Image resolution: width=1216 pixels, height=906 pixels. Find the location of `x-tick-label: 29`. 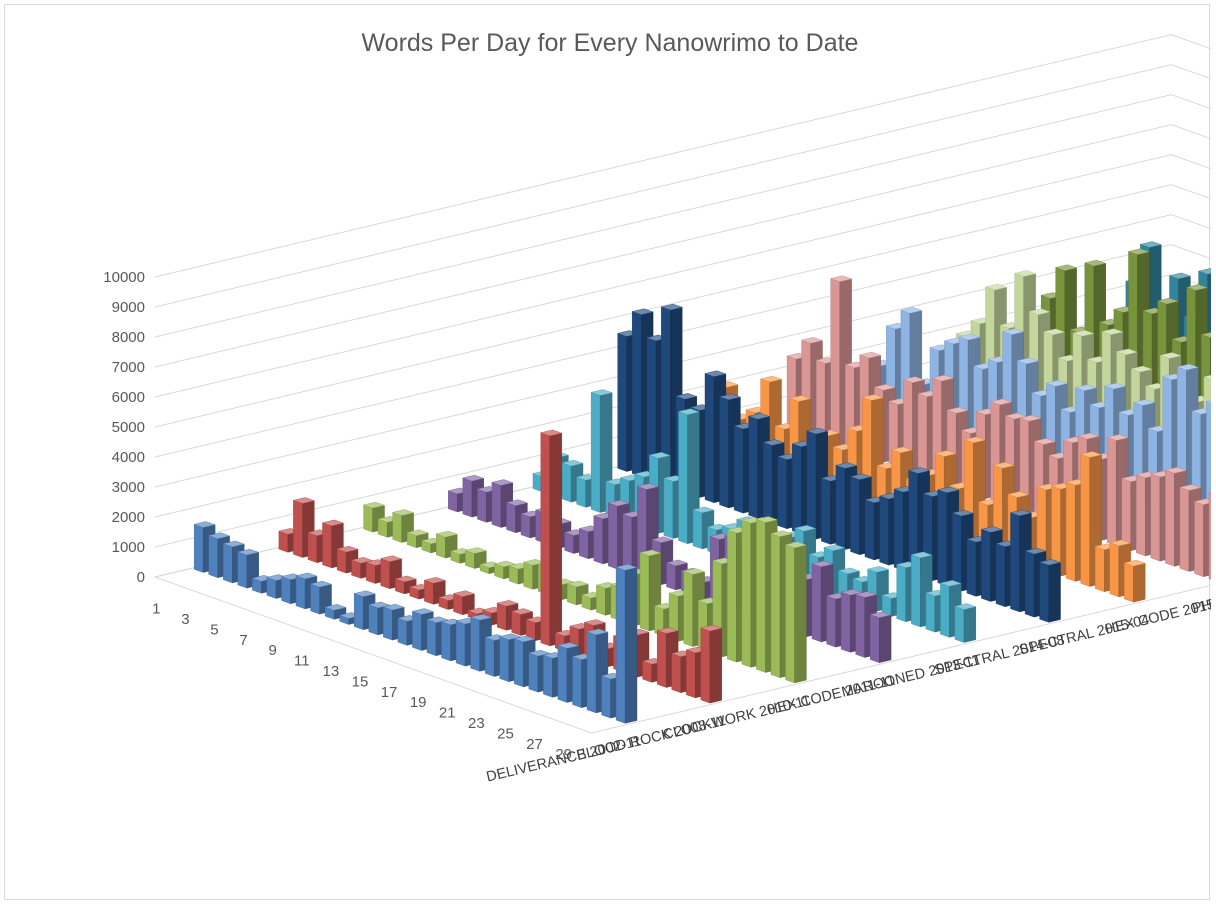

x-tick-label: 29 is located at coordinates (563, 754).